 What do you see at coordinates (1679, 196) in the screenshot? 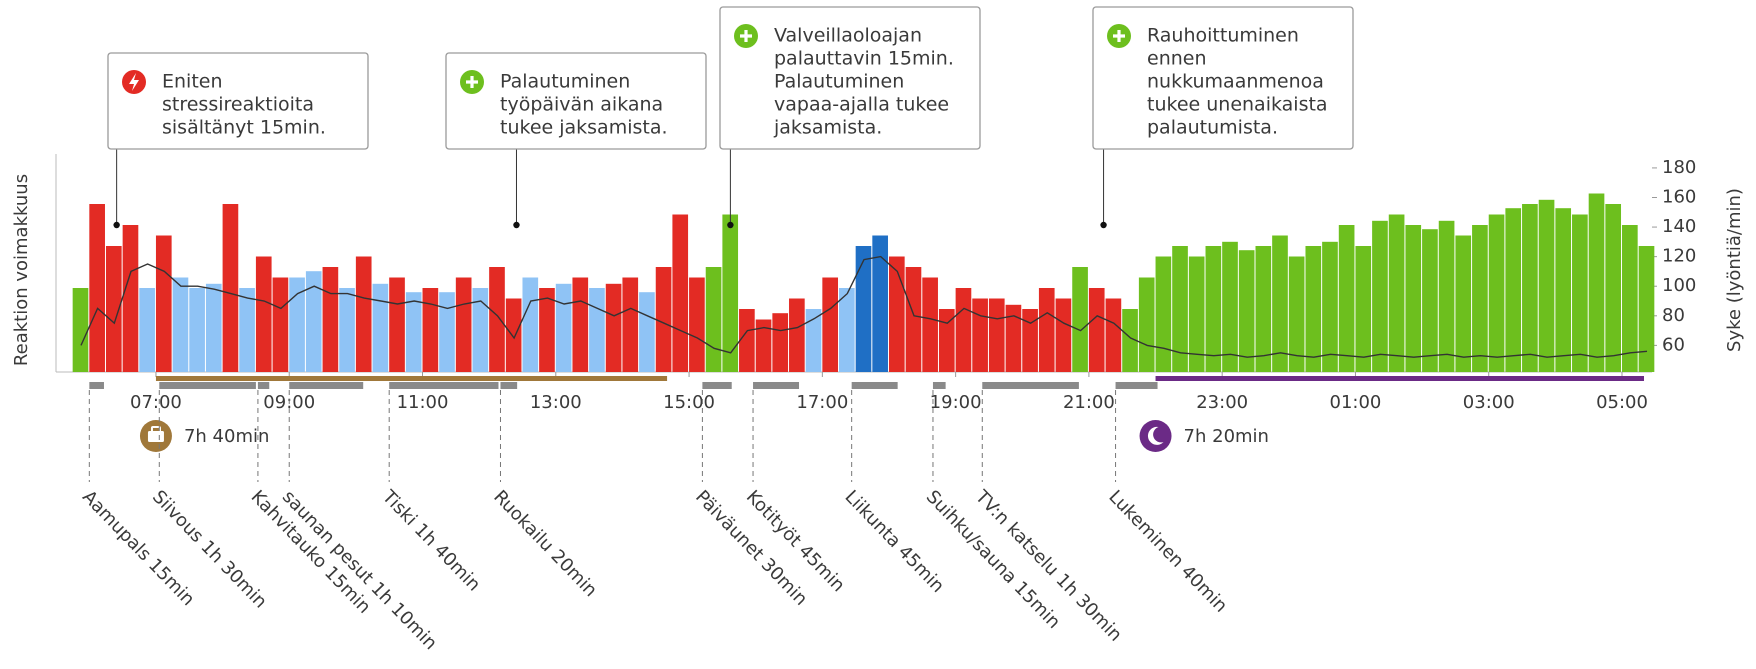
I see `y2-tick-label: 160` at bounding box center [1679, 196].